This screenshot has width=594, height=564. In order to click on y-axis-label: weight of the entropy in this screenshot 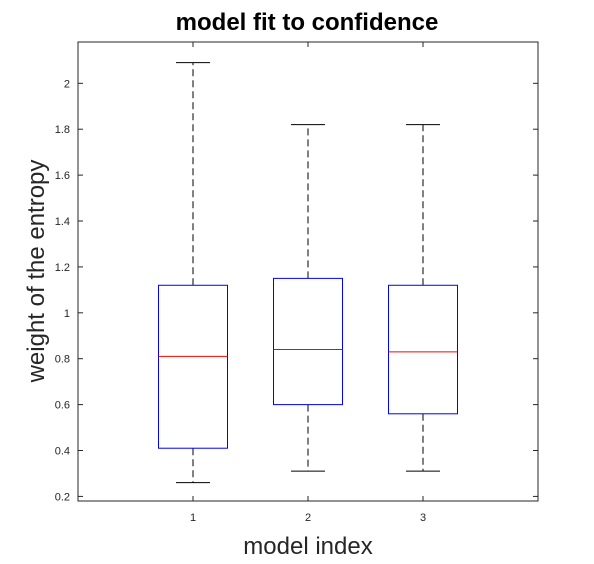, I will do `click(36, 272)`.